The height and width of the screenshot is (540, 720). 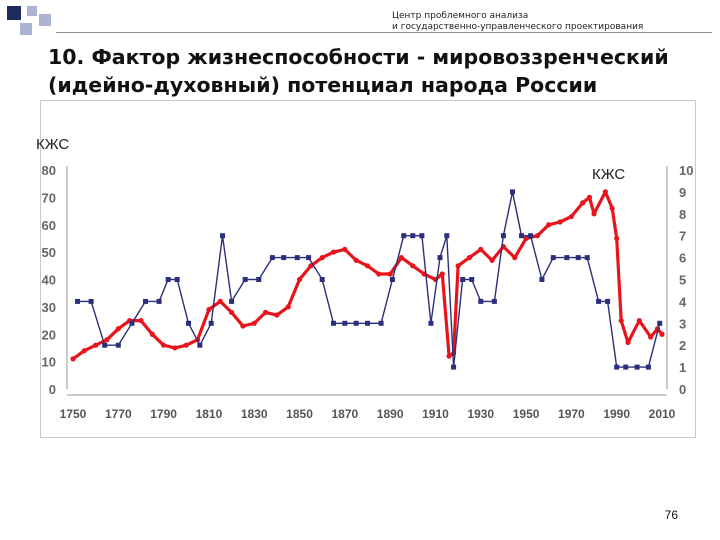 What do you see at coordinates (682, 214) in the screenshot?
I see `right-tick-label: 8` at bounding box center [682, 214].